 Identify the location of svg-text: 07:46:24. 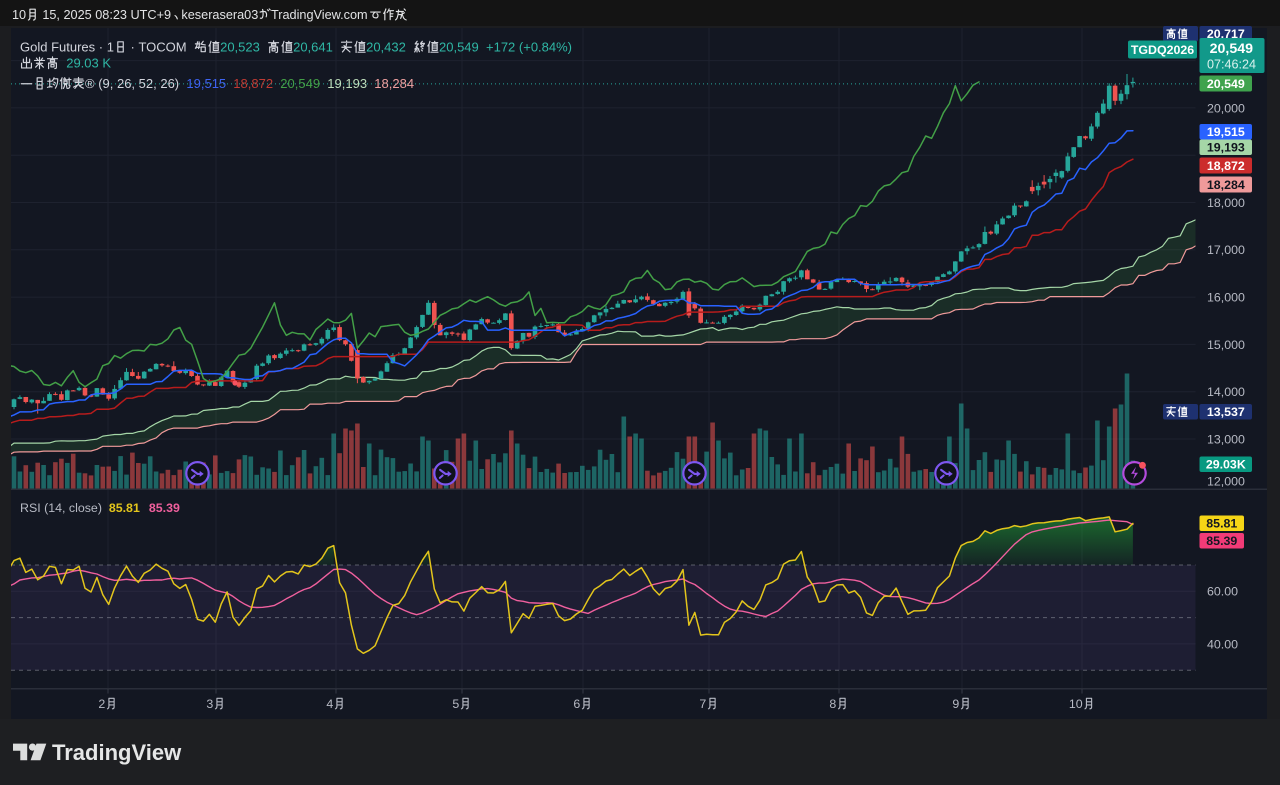
(1231, 65).